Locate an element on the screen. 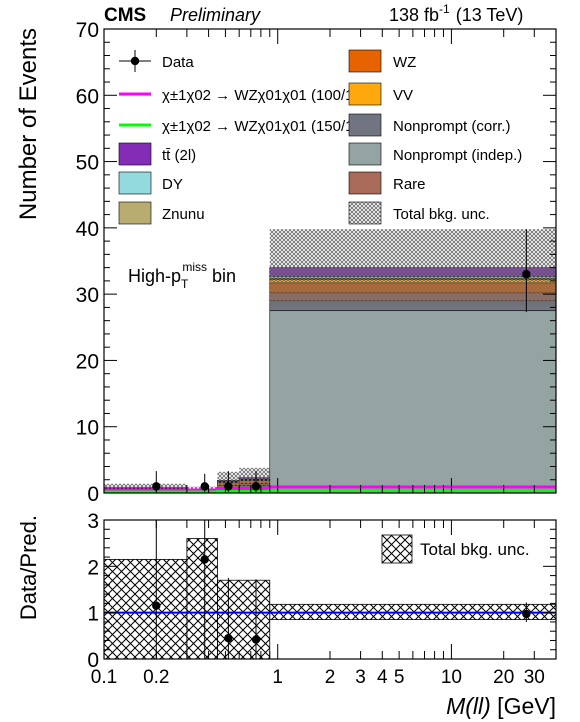 This screenshot has height=722, width=580. ratio-data-points is located at coordinates (341, 589).